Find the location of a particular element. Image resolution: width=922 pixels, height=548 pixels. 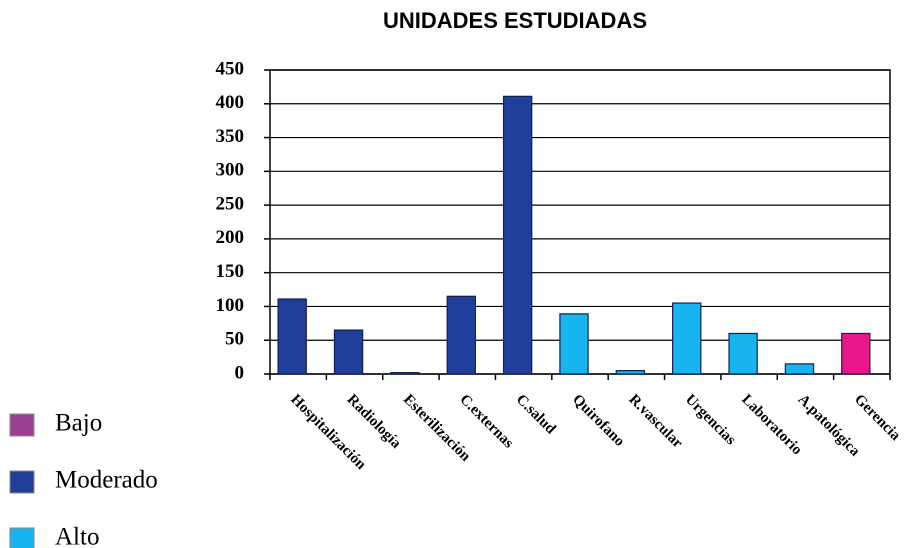

x-tick-label: C.salud is located at coordinates (536, 415).